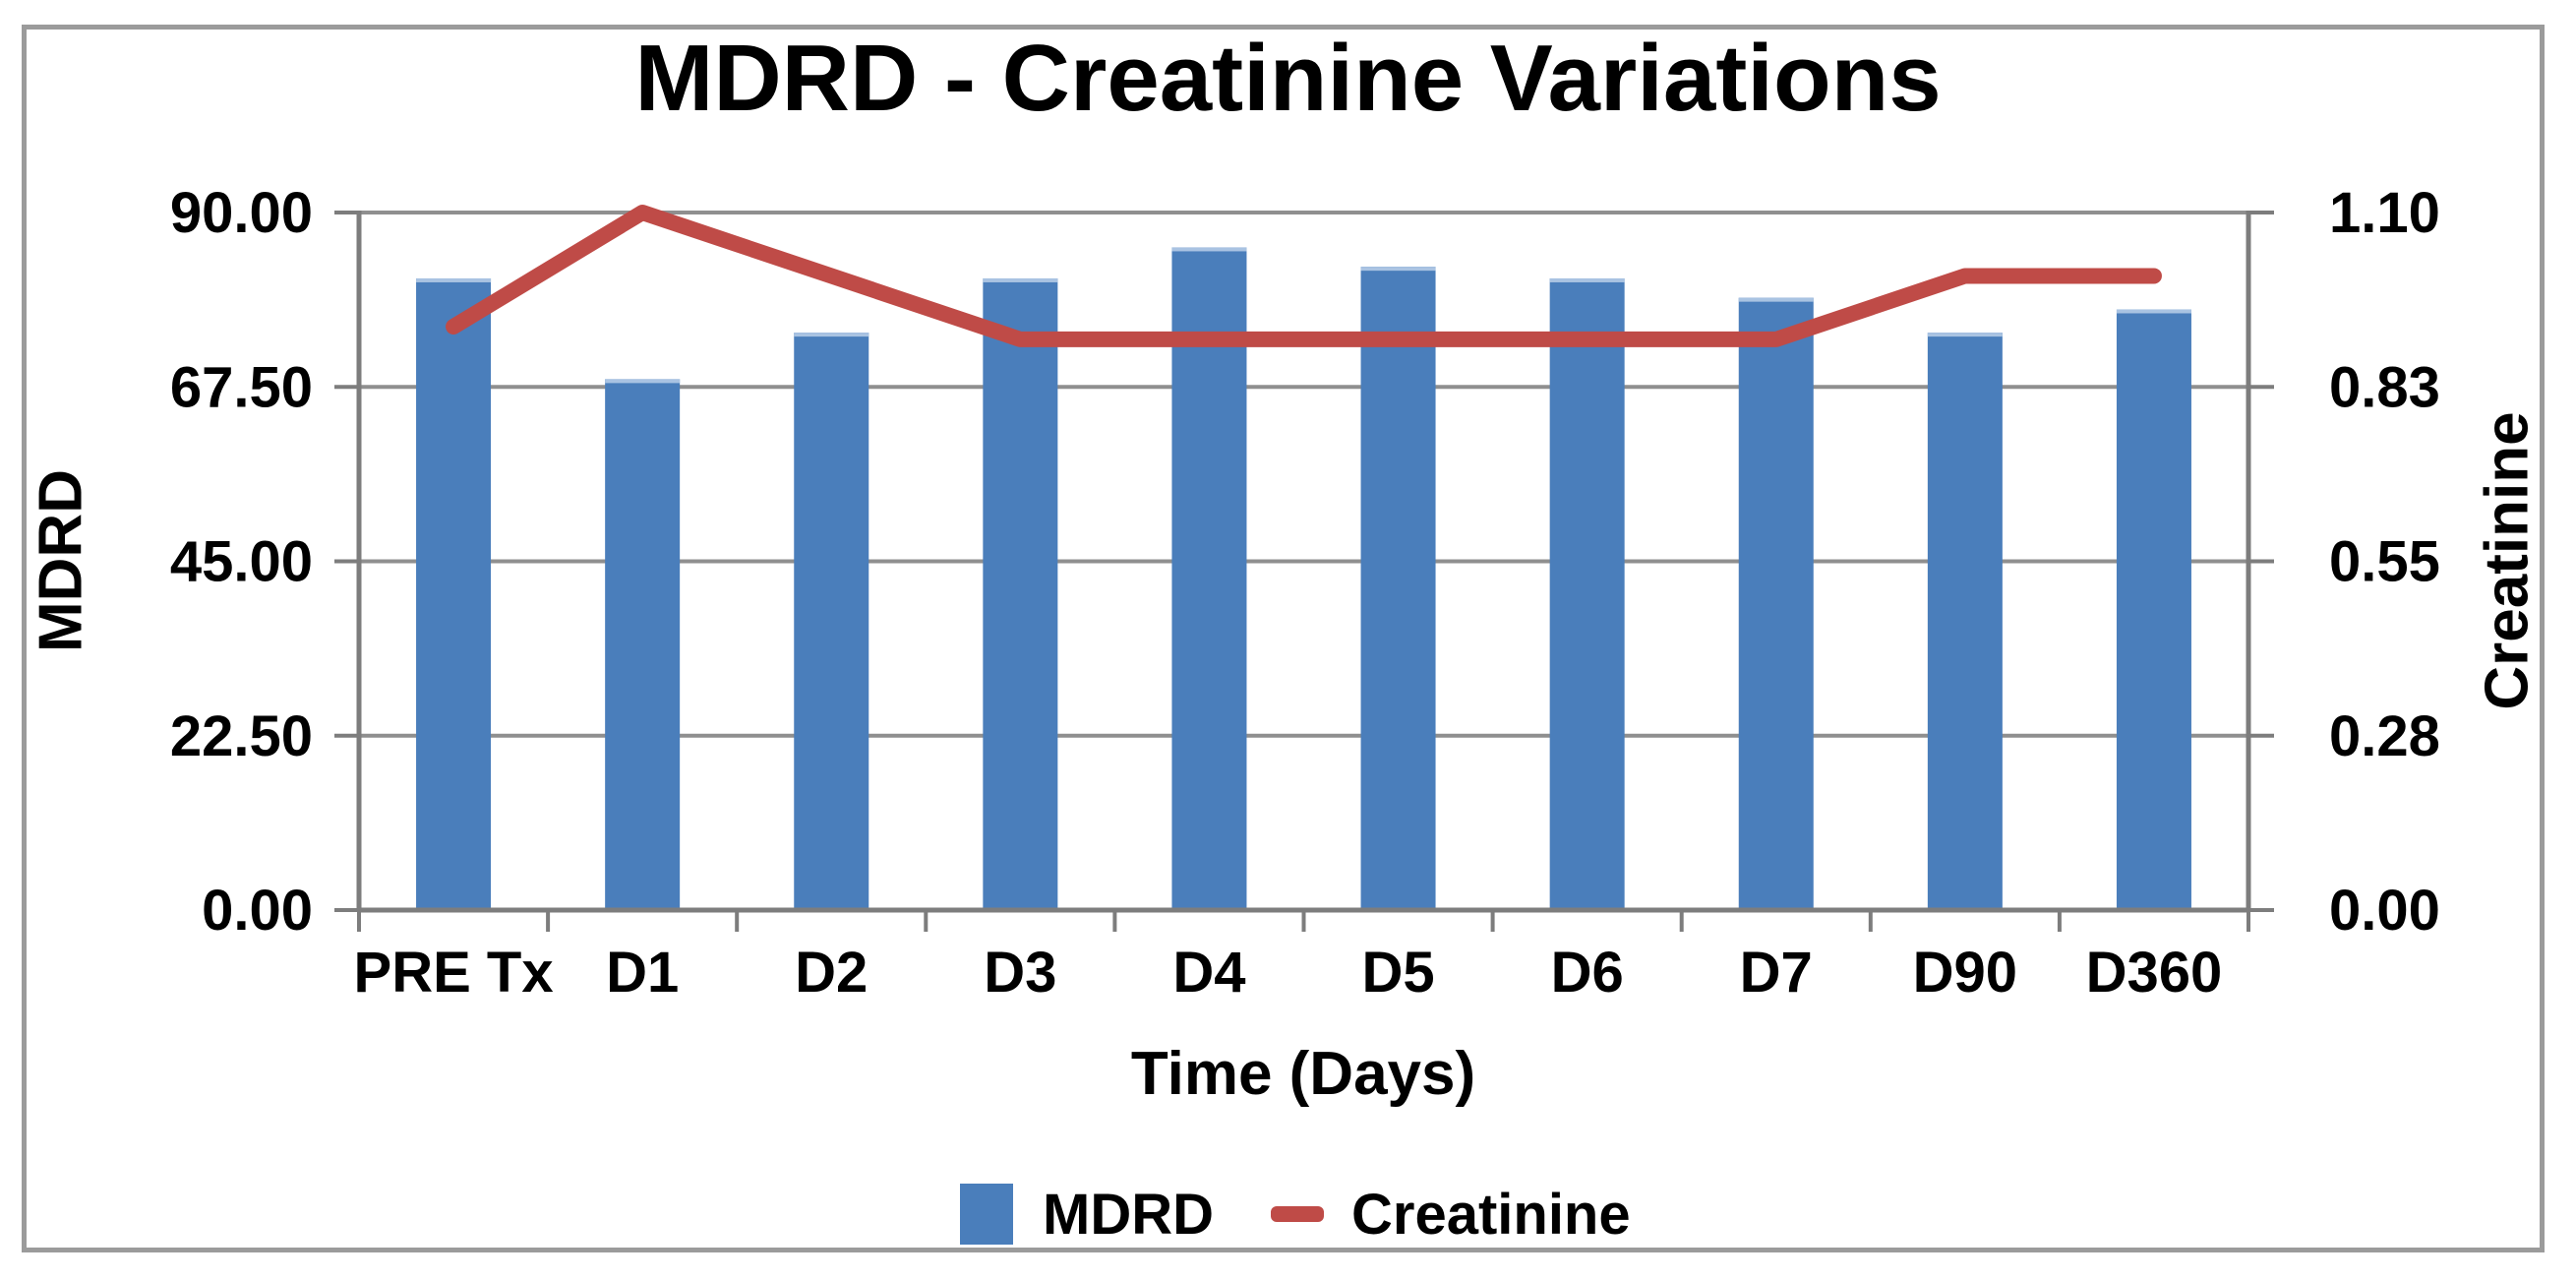 This screenshot has width=2576, height=1281. I want to click on bar-top-highlight-d4, so click(1209, 250).